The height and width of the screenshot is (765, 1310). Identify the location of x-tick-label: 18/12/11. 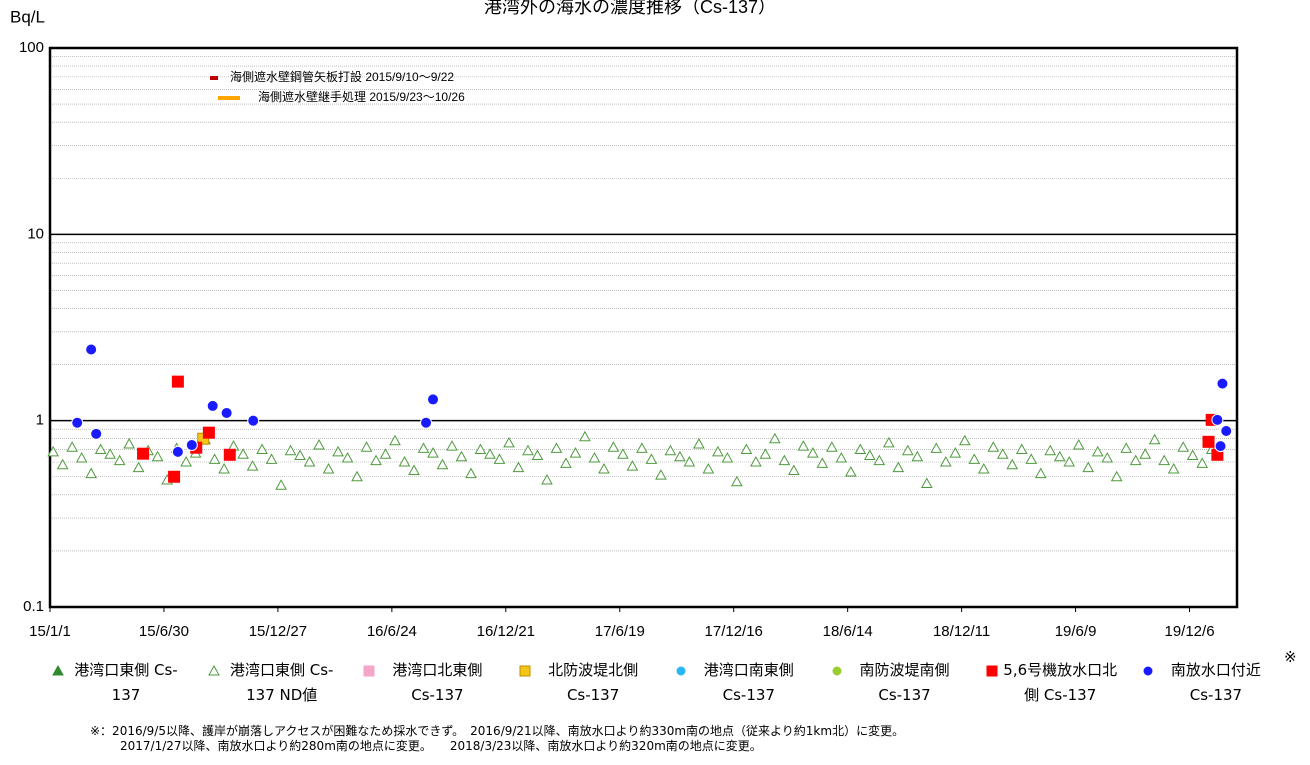
(961, 631).